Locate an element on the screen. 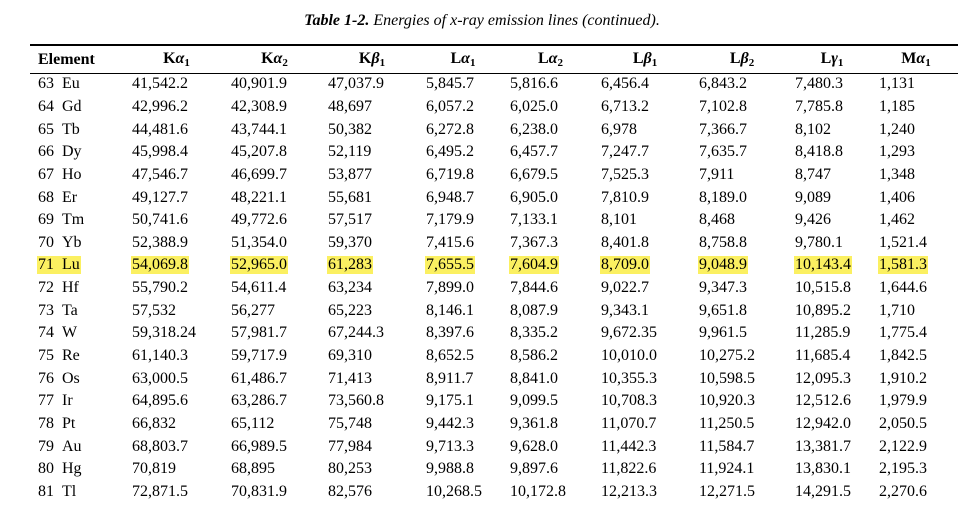  energy-cell-lb2: 9,347.3 is located at coordinates (742, 288).